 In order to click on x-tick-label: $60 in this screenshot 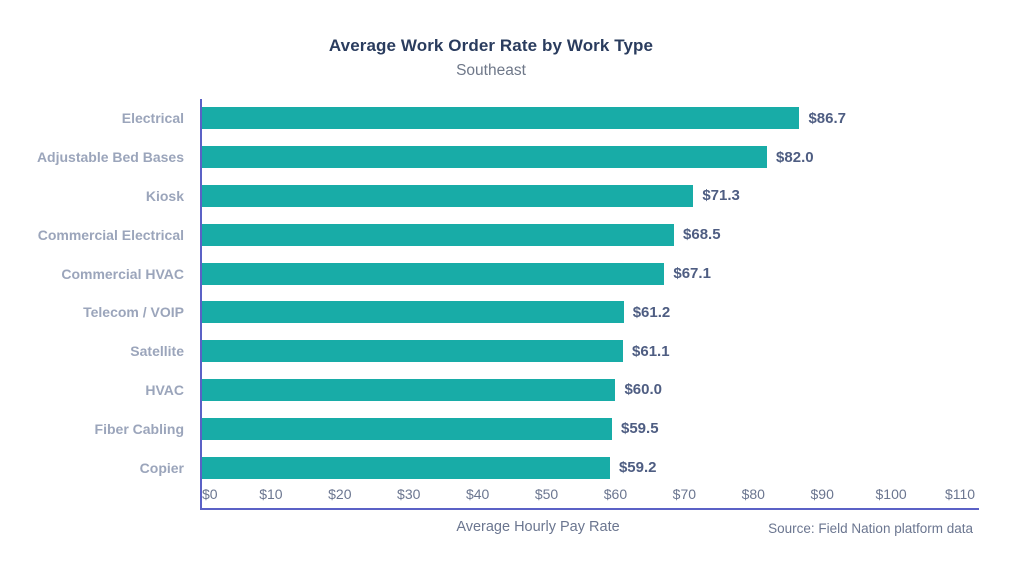, I will do `click(615, 494)`.